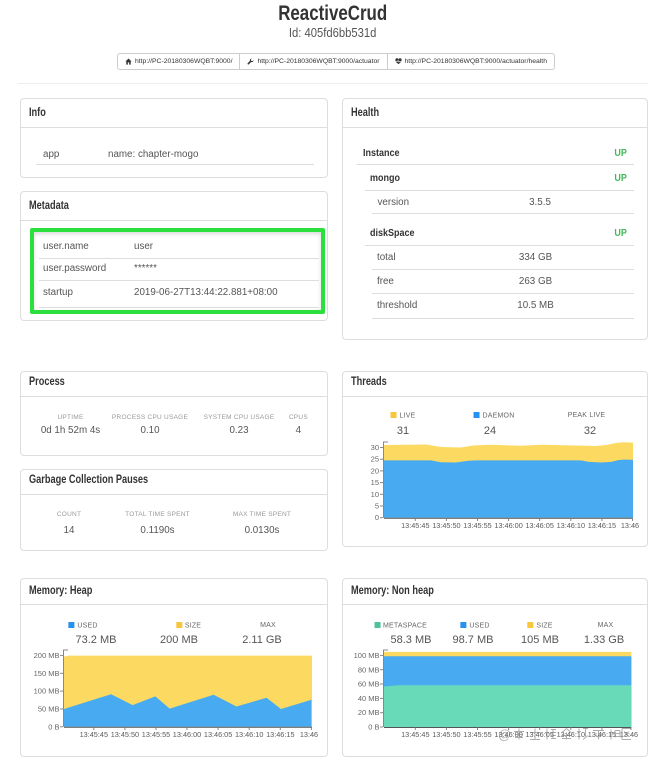  Describe the element at coordinates (375, 459) in the screenshot. I see `svg-text: 25` at that location.